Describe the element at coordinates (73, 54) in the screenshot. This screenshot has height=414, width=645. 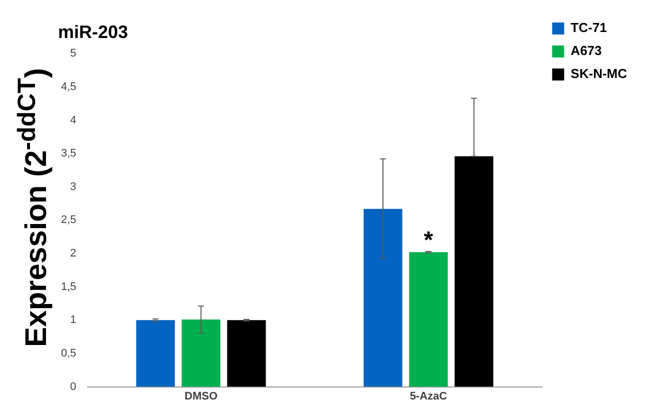
I see `y-tick-label: 5` at that location.